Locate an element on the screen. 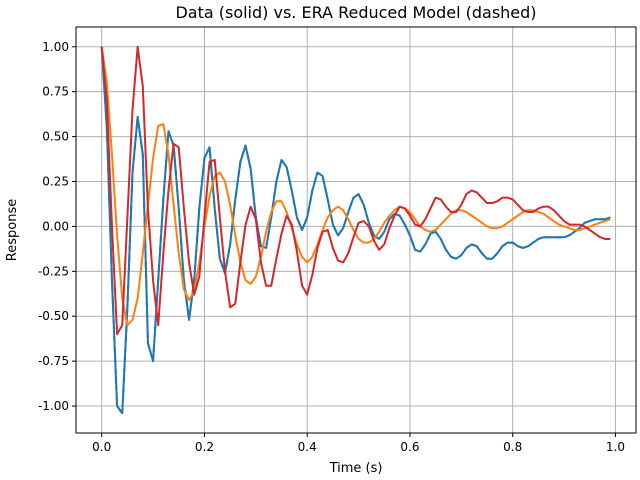  x-axis-label: Time (s) is located at coordinates (356, 468).